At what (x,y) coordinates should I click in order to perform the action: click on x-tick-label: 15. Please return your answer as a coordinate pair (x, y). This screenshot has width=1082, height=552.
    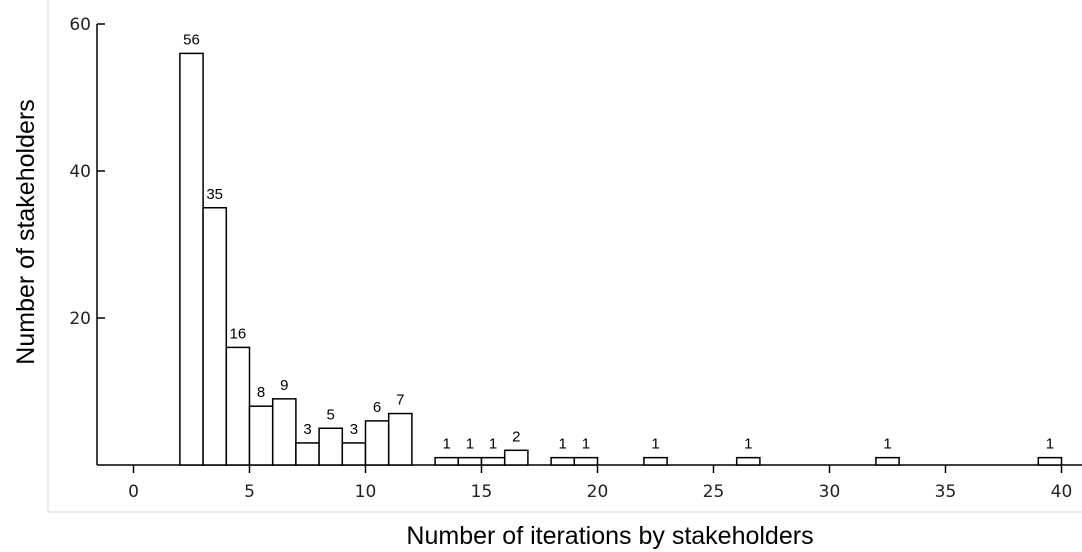
    Looking at the image, I should click on (482, 492).